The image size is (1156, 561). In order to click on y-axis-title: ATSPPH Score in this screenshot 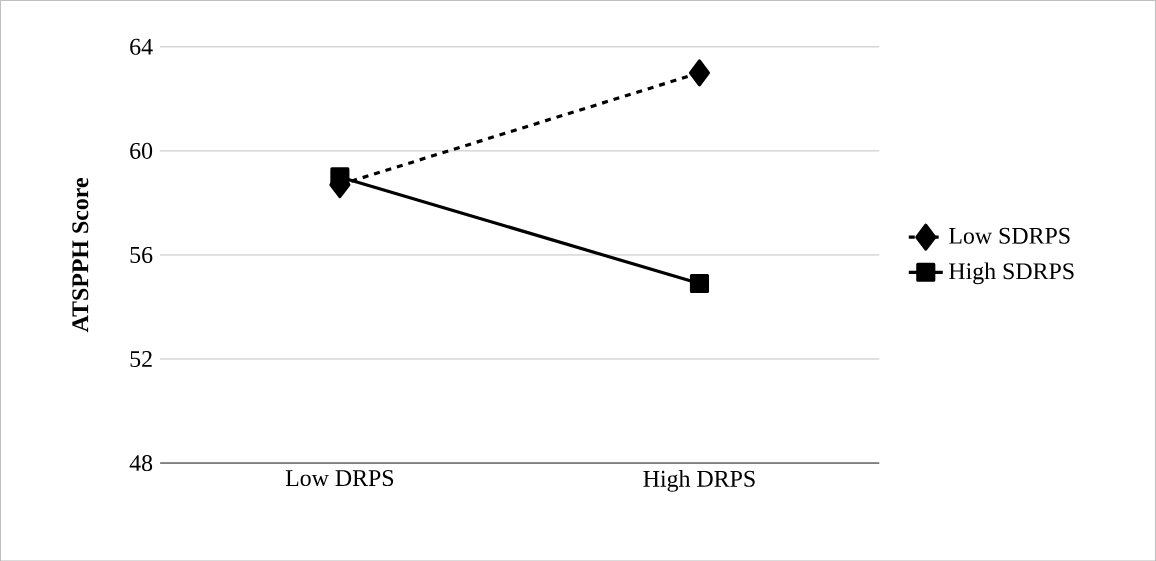, I will do `click(80, 255)`.